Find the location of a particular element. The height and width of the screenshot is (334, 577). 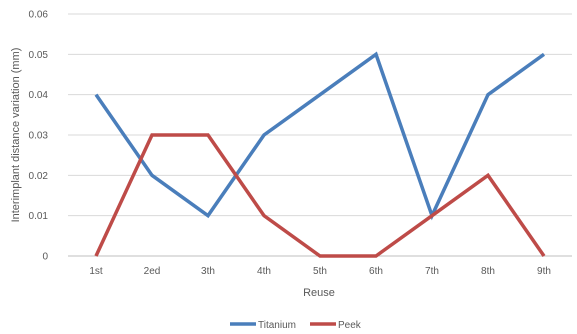

legend: Titanium Peek is located at coordinates (296, 325).